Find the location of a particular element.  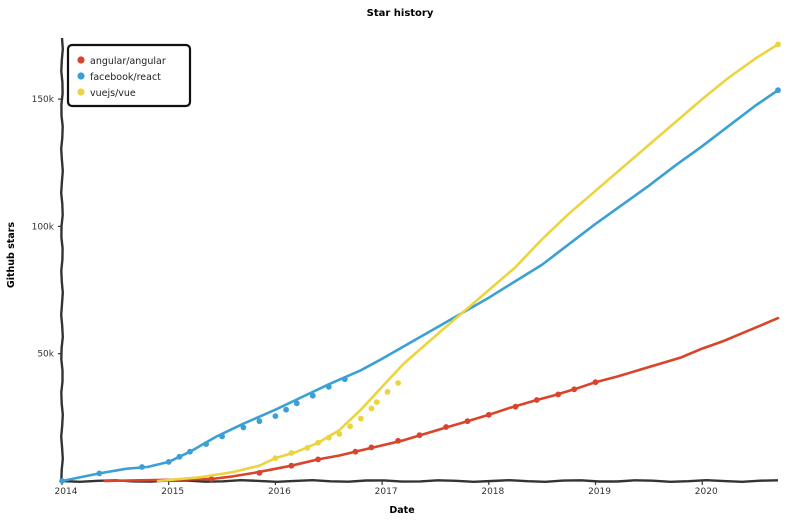

x-tick-label: 2016 is located at coordinates (279, 492).